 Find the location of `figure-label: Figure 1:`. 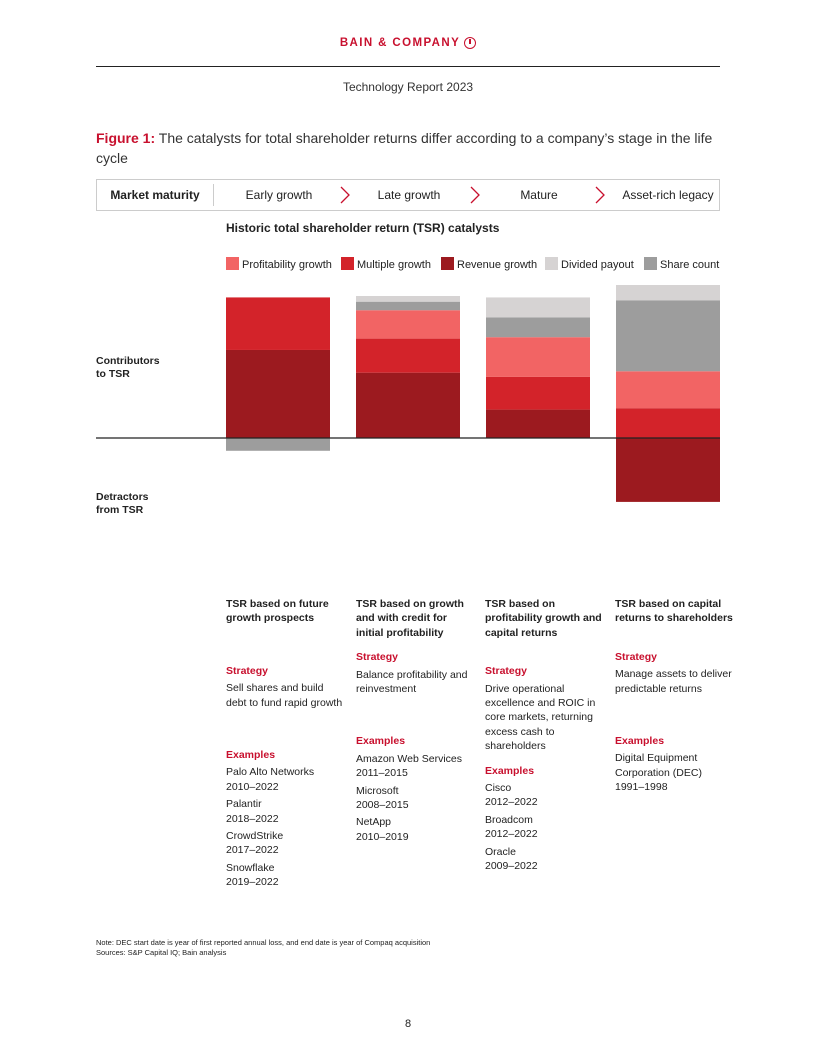

figure-label: Figure 1: is located at coordinates (126, 138).